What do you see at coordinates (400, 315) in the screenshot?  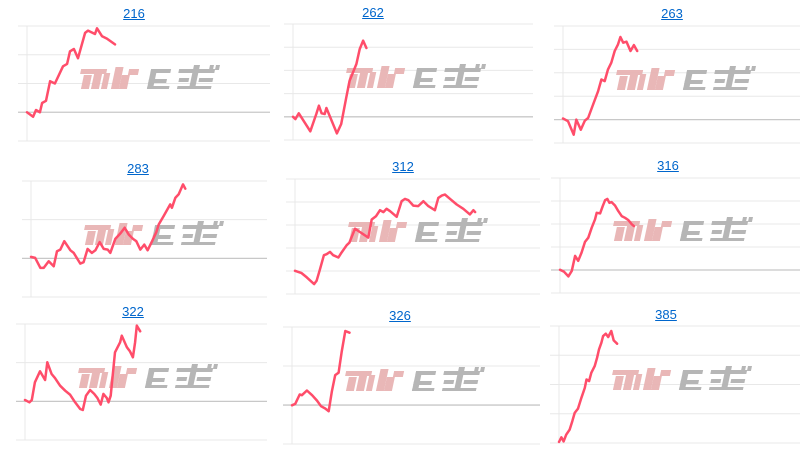 I see `chart-title-link: 326` at bounding box center [400, 315].